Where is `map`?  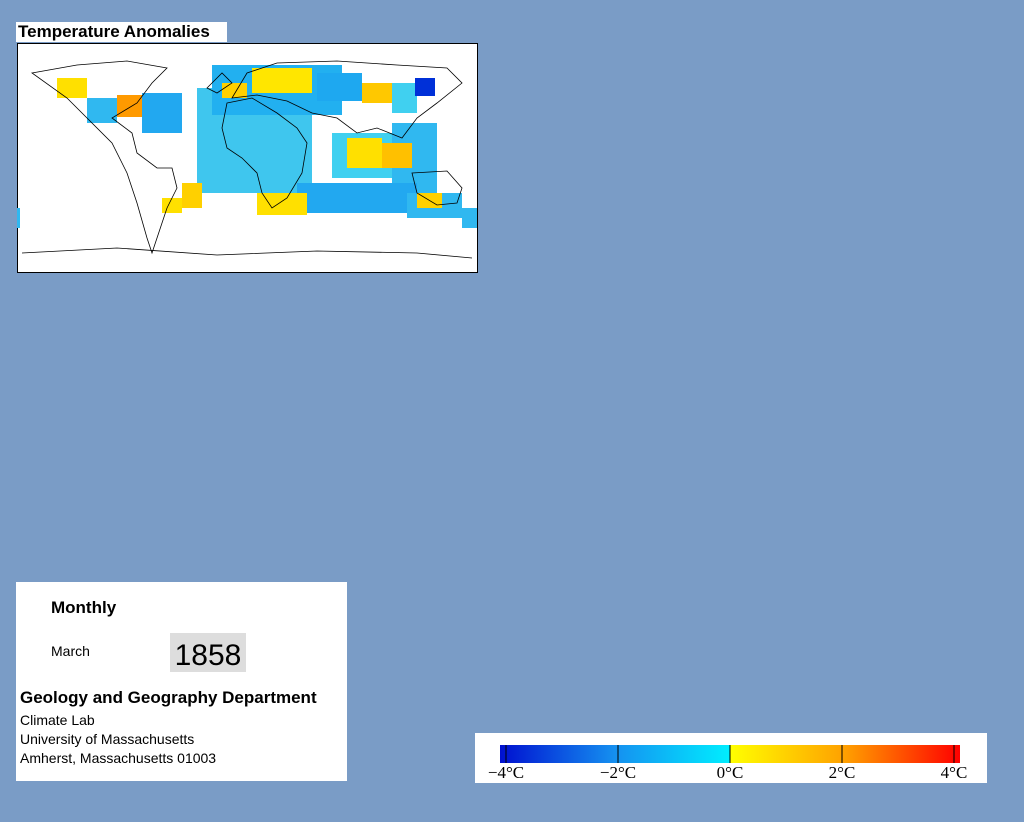 map is located at coordinates (247, 158).